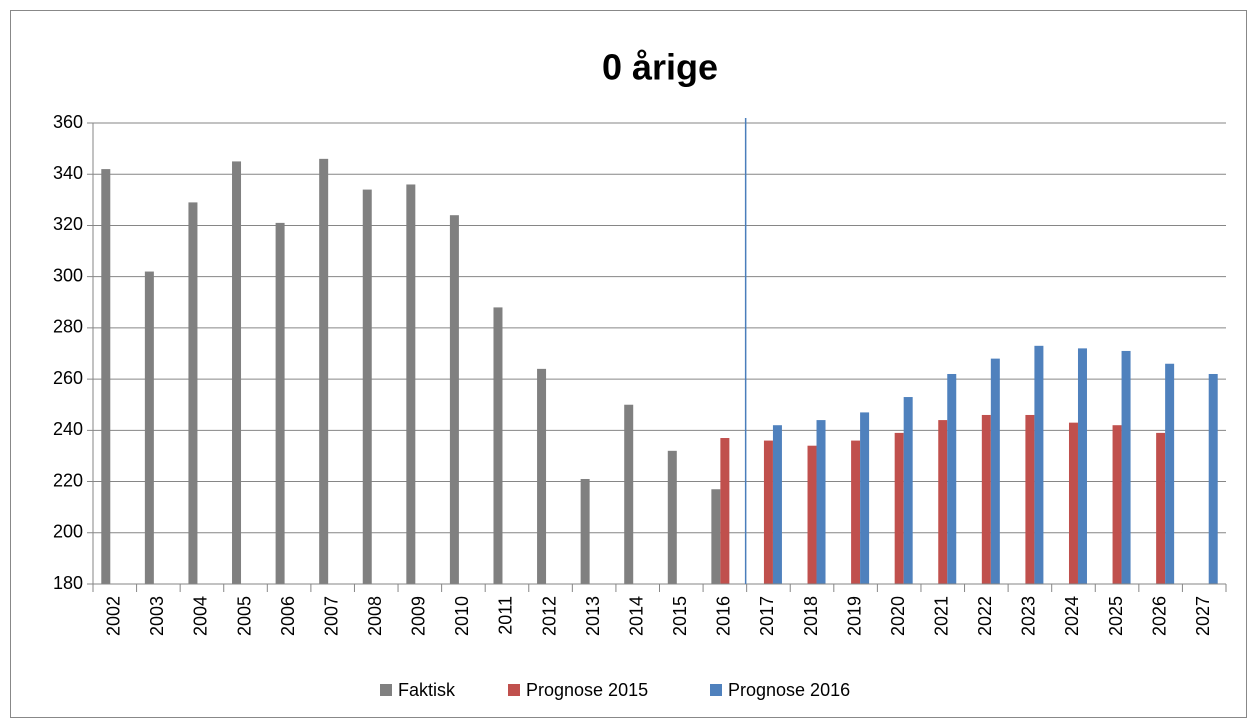  I want to click on chart-title: 0 årige, so click(660, 67).